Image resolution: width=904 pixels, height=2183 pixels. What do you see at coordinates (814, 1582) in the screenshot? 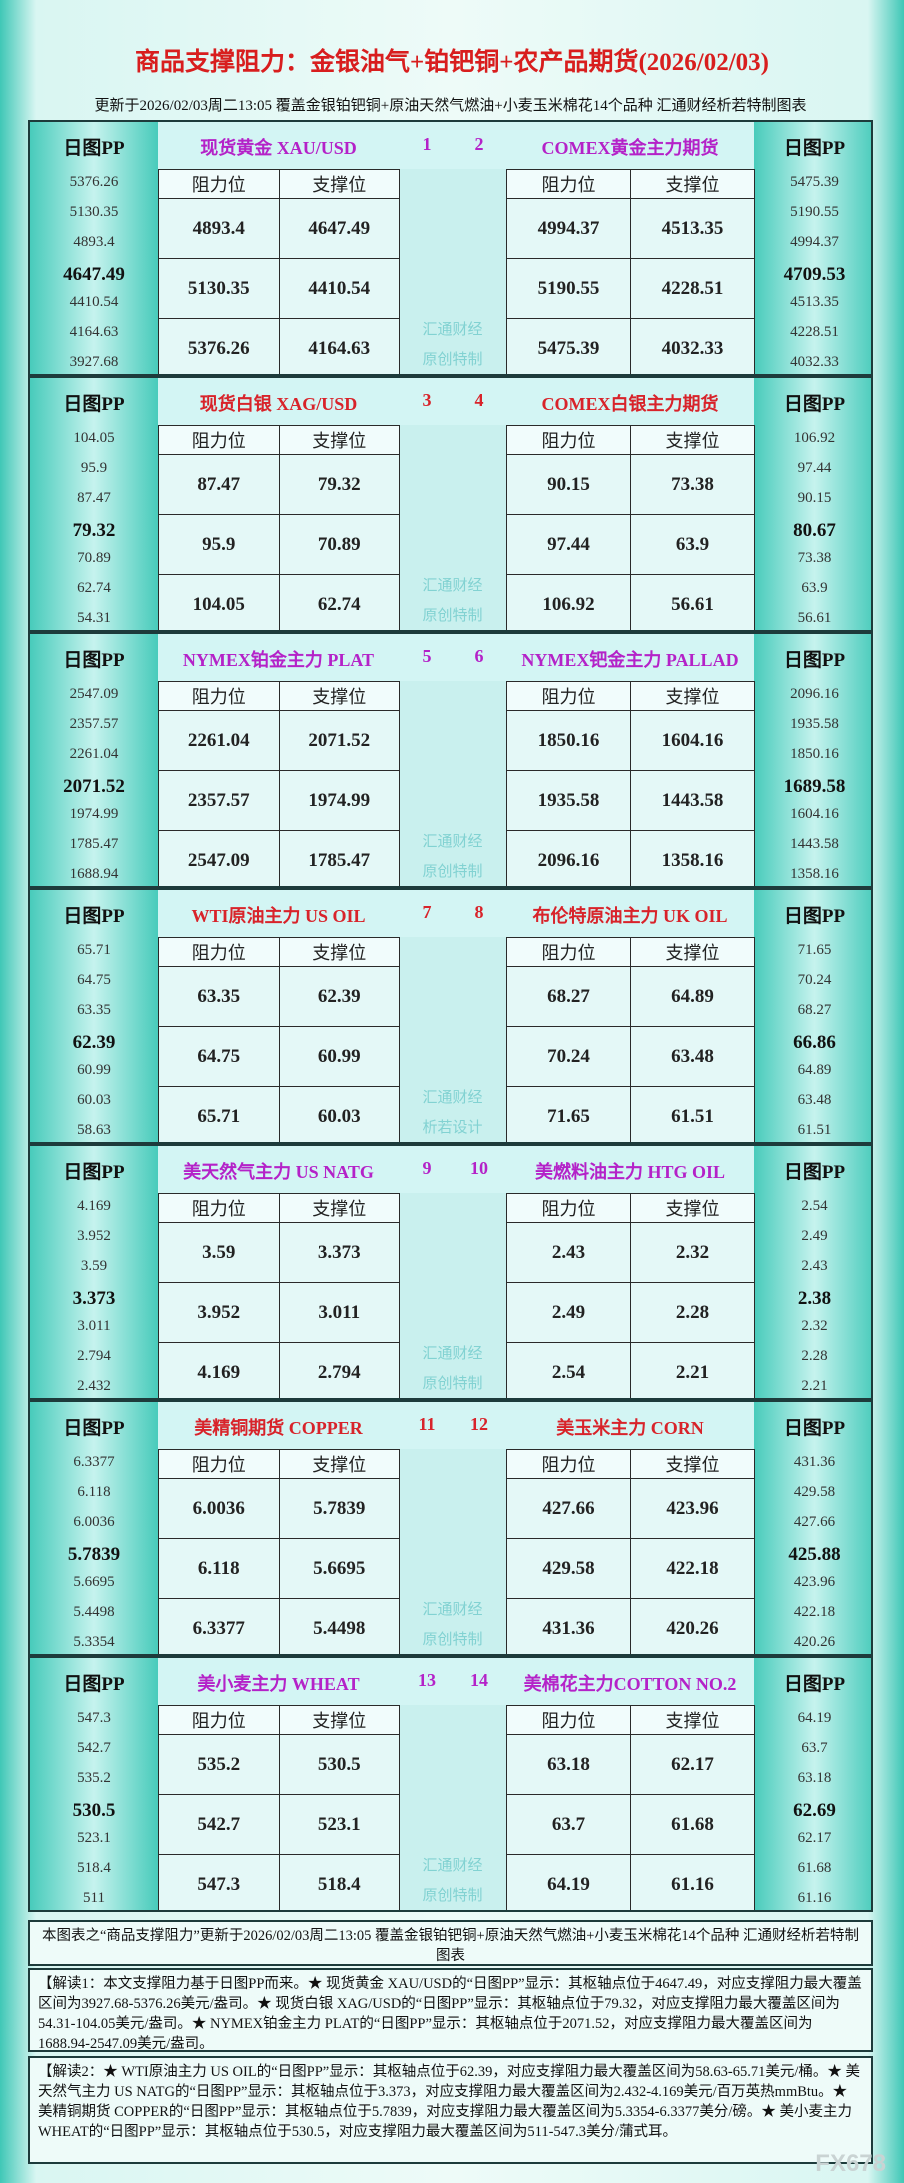
I see `pp-level: 423.96` at bounding box center [814, 1582].